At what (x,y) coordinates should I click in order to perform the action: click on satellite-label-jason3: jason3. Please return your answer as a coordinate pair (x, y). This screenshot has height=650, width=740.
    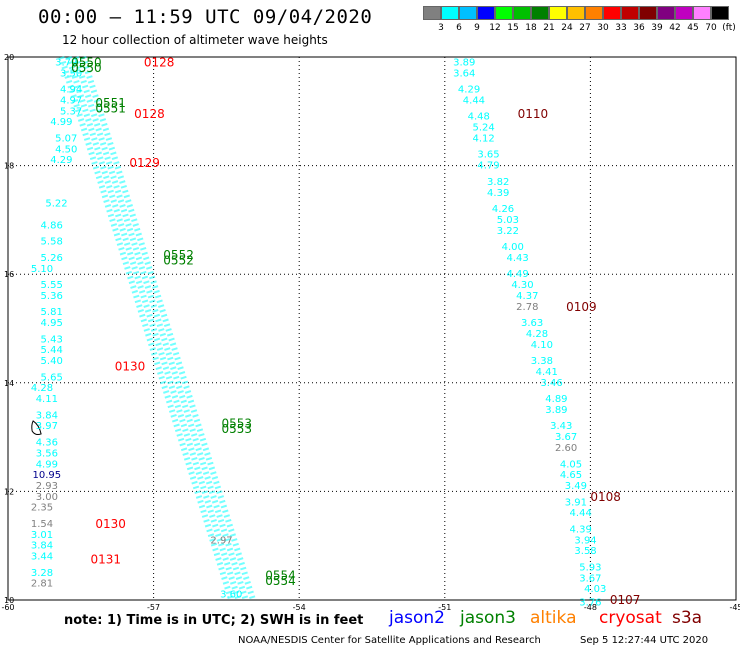
    Looking at the image, I should click on (488, 618).